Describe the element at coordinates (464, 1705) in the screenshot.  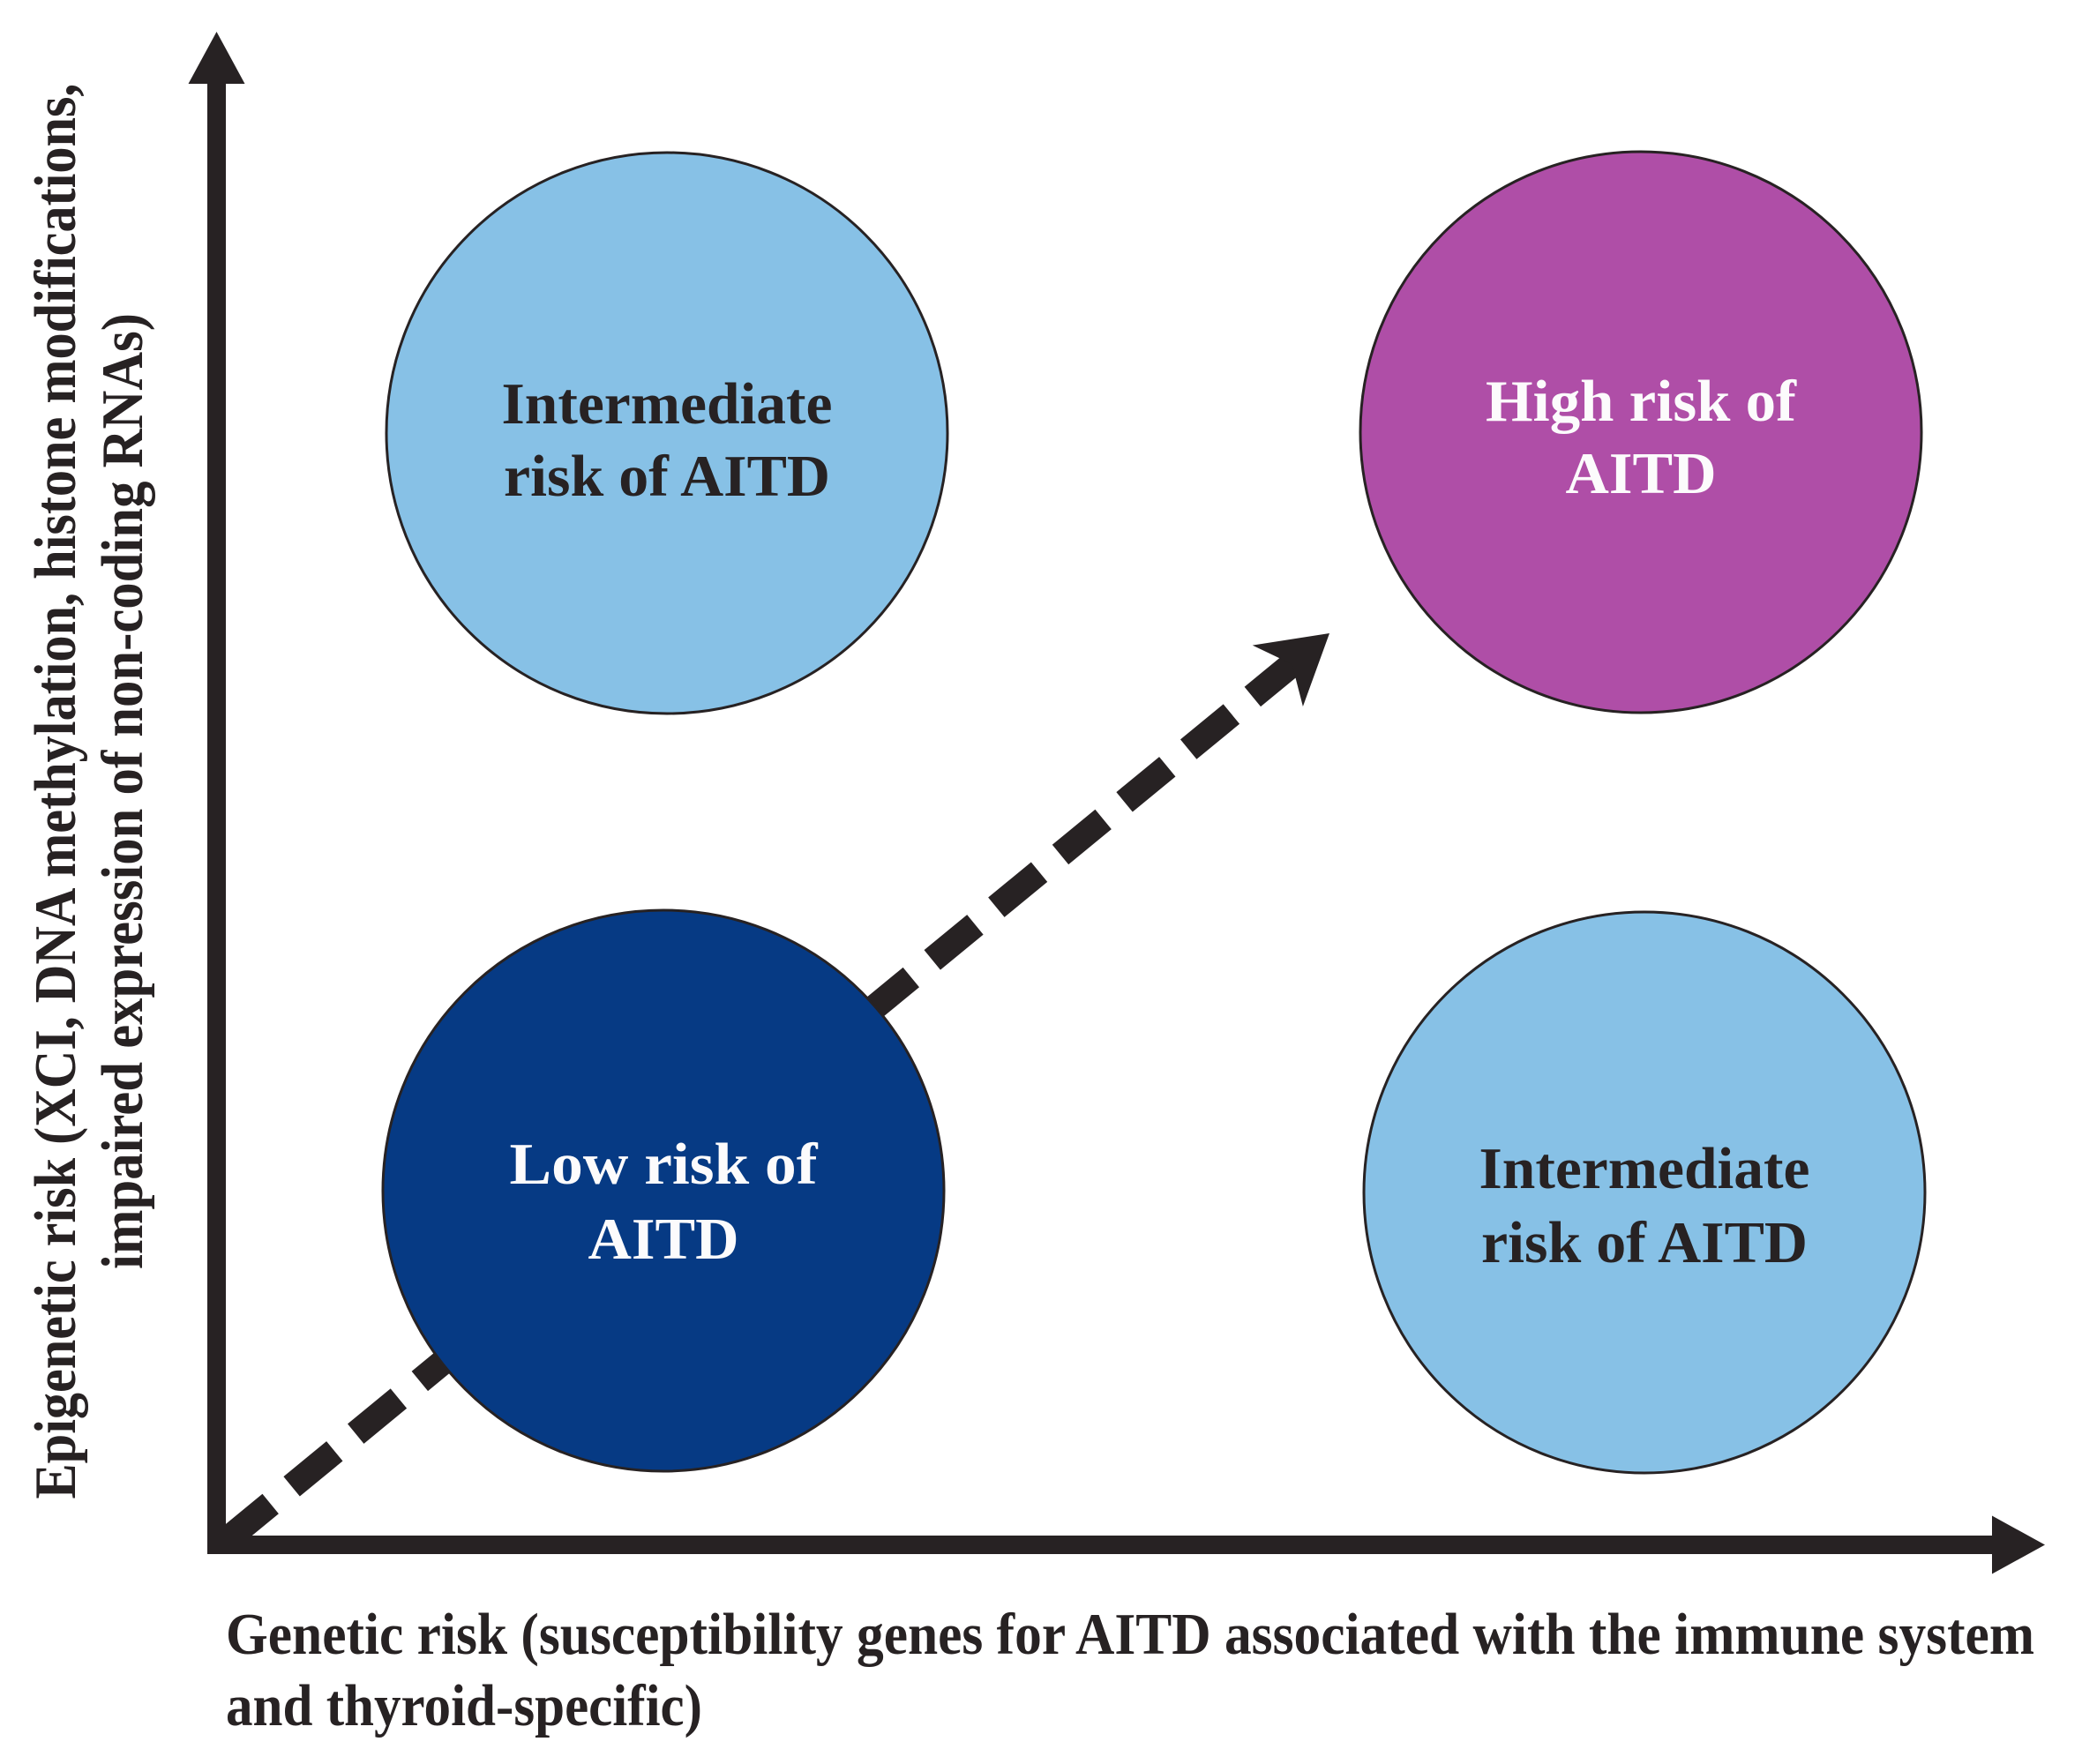
I see `svg-text: and thyroid-specific)` at that location.